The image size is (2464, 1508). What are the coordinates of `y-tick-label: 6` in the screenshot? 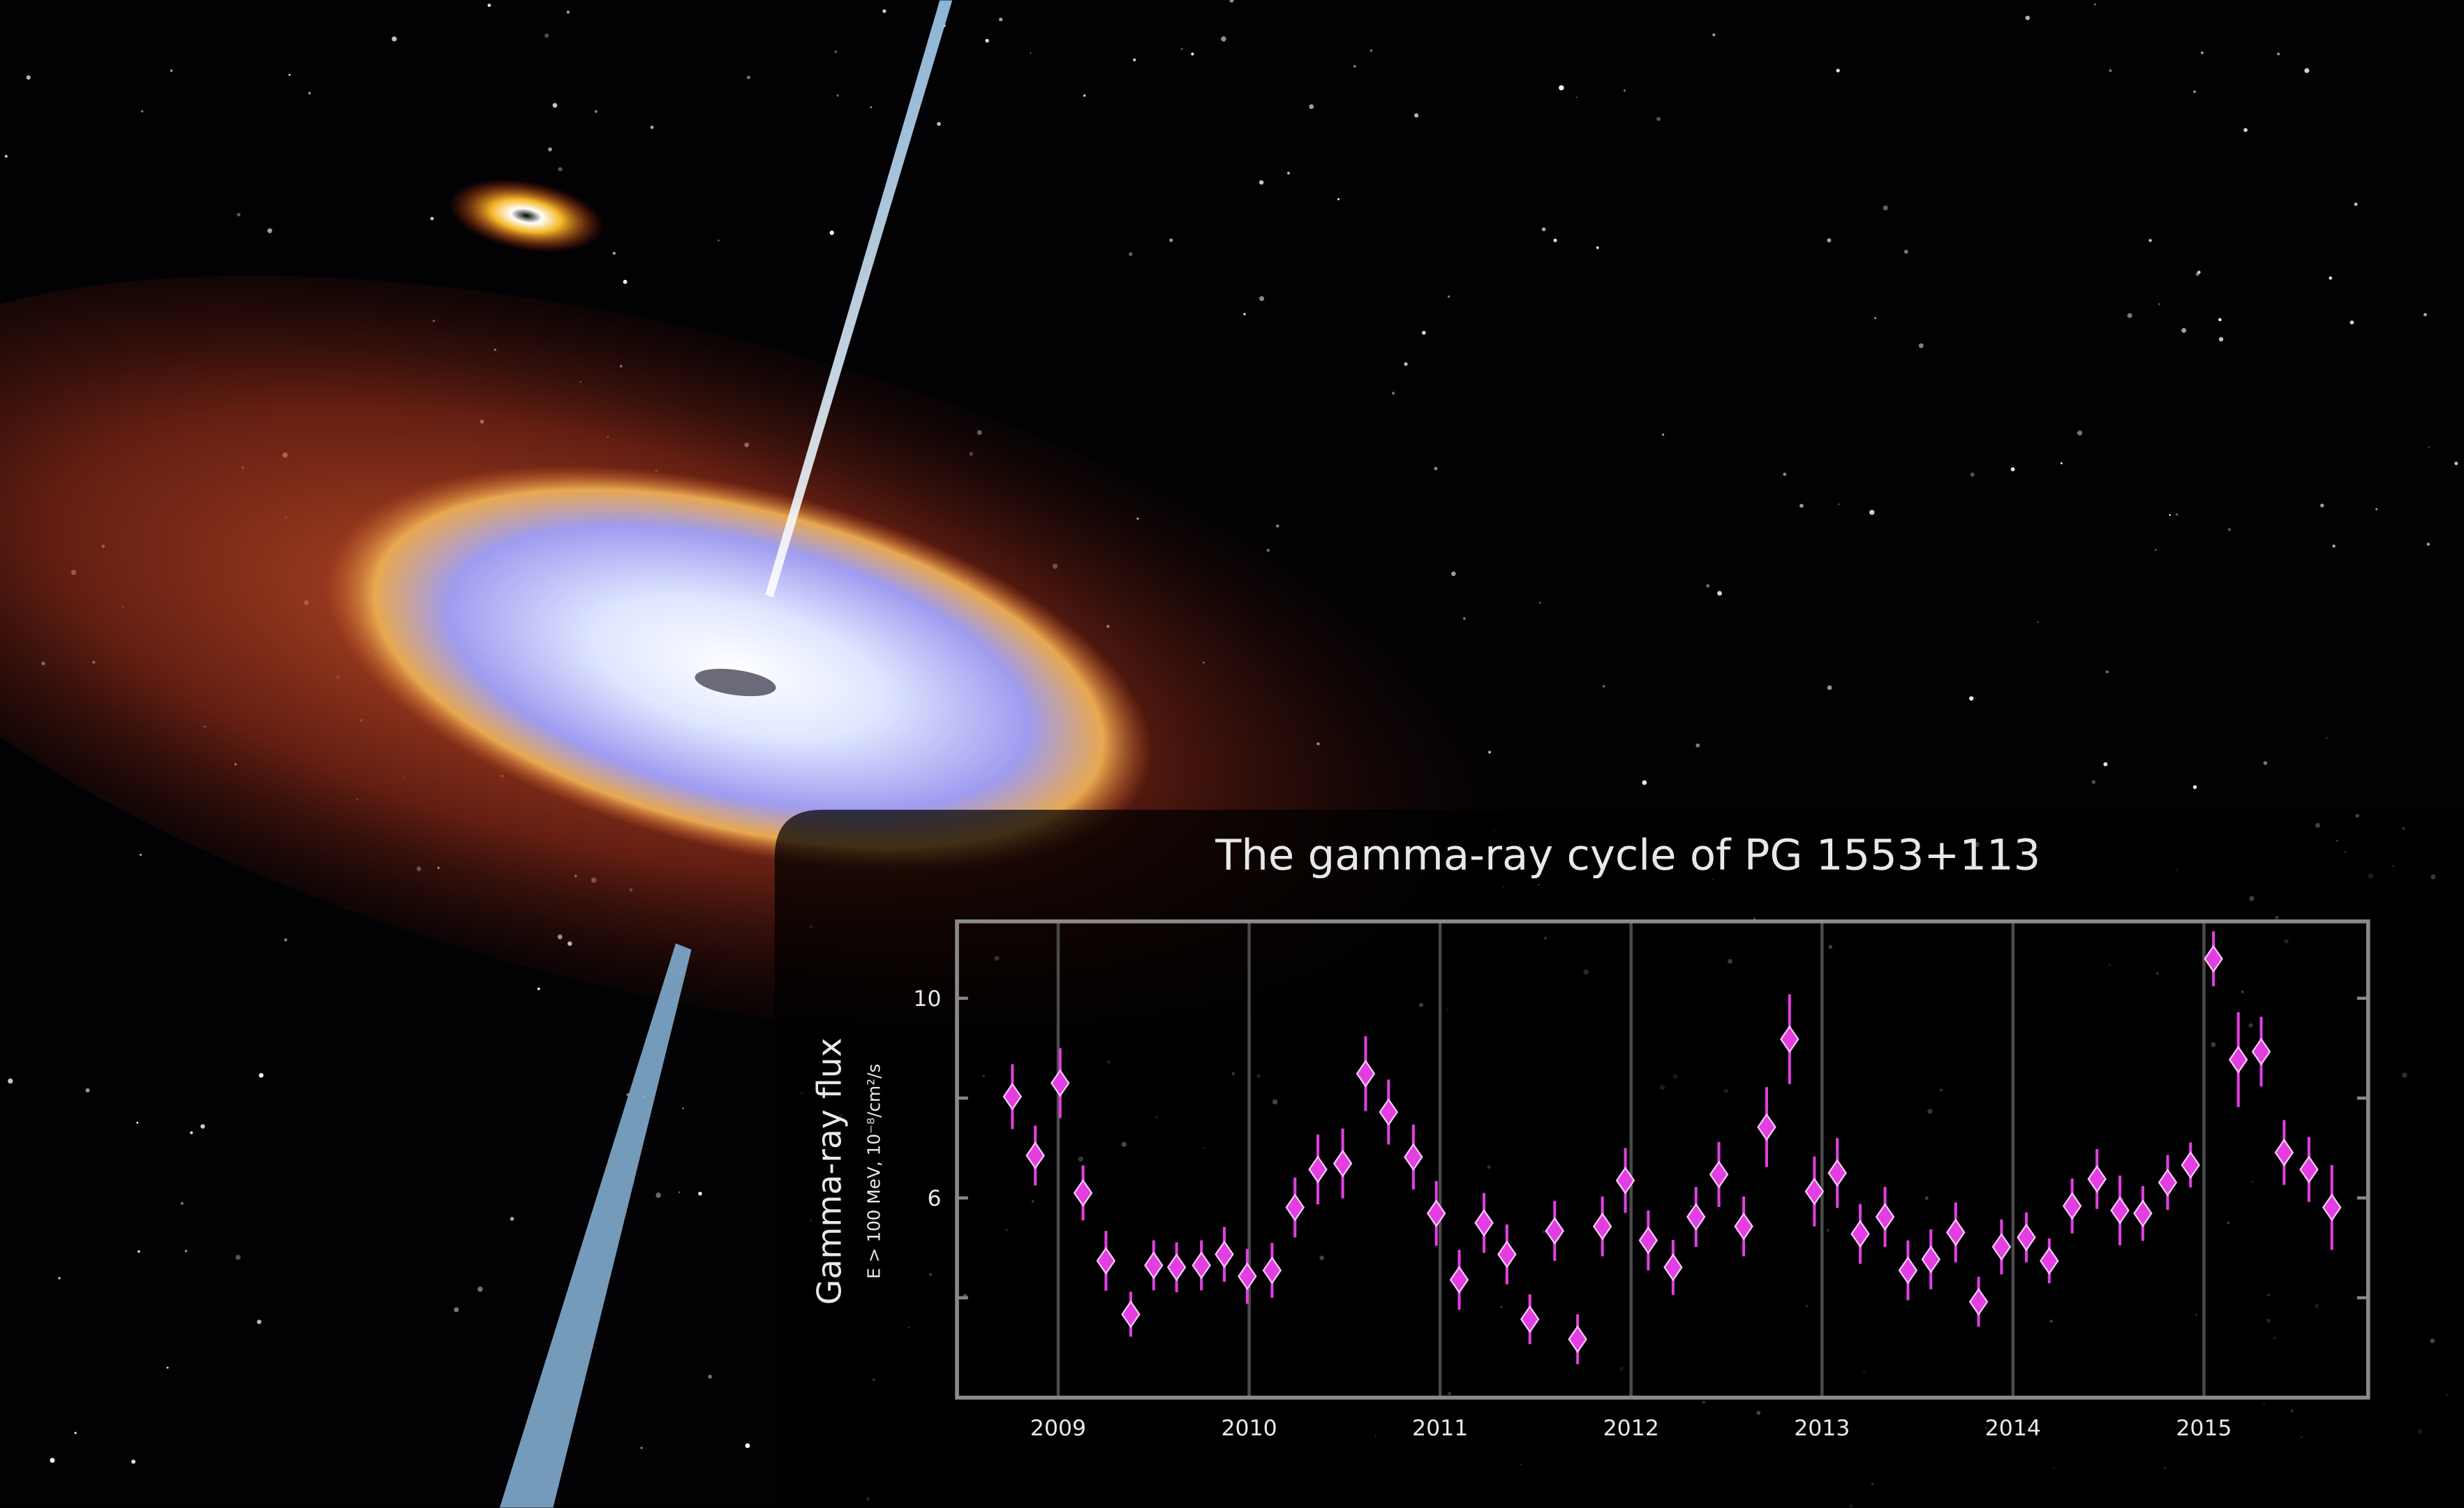 It's located at (934, 1198).